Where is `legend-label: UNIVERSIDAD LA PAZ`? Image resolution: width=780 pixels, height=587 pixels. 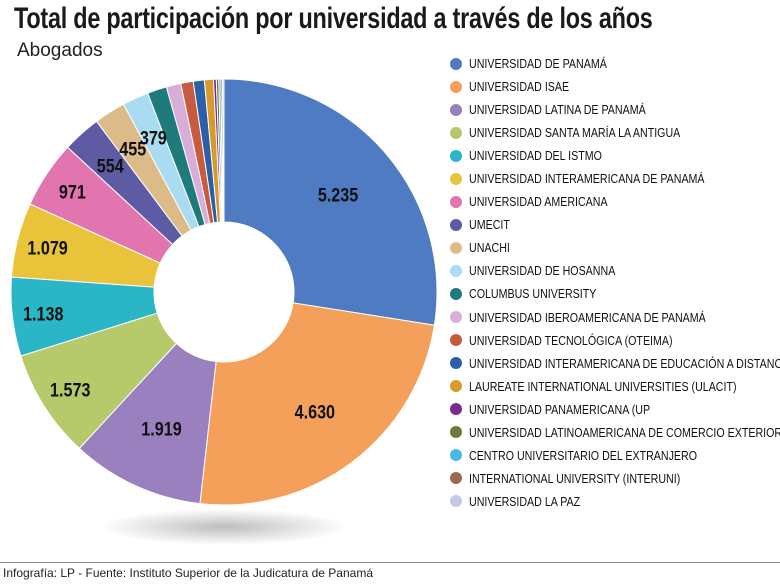
legend-label: UNIVERSIDAD LA PAZ is located at coordinates (525, 501).